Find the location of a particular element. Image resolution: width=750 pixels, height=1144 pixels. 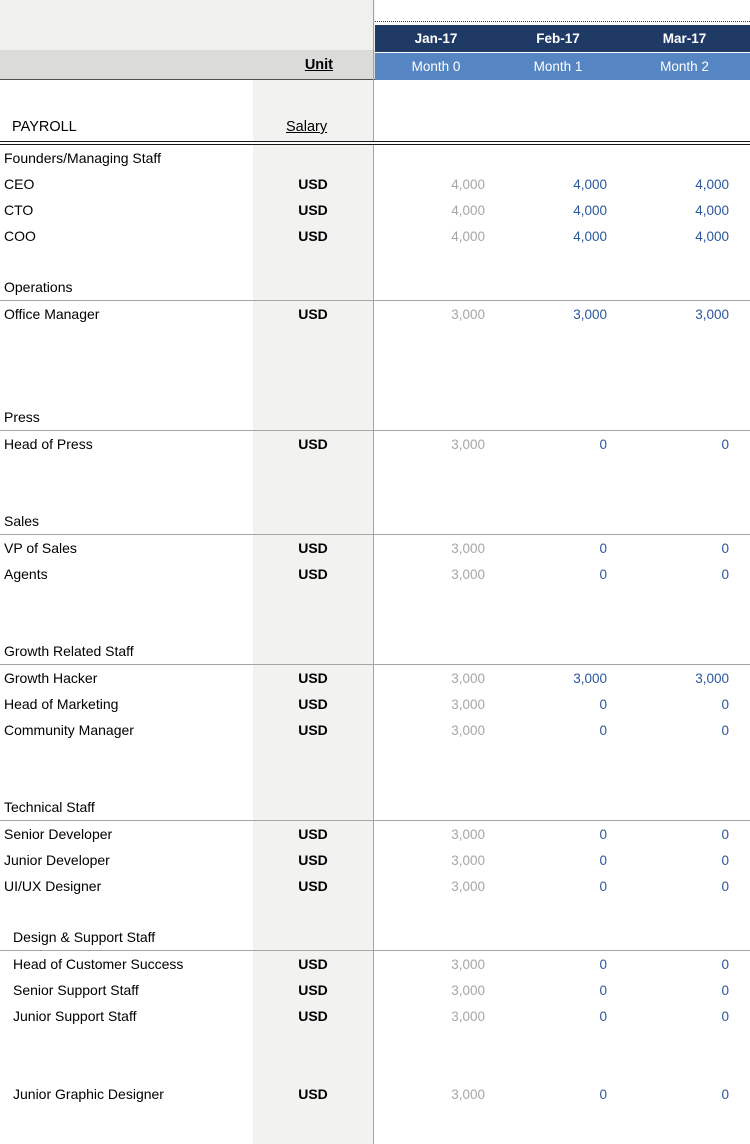

cell-role-label: Junior Graphic Designer is located at coordinates (88, 1094).